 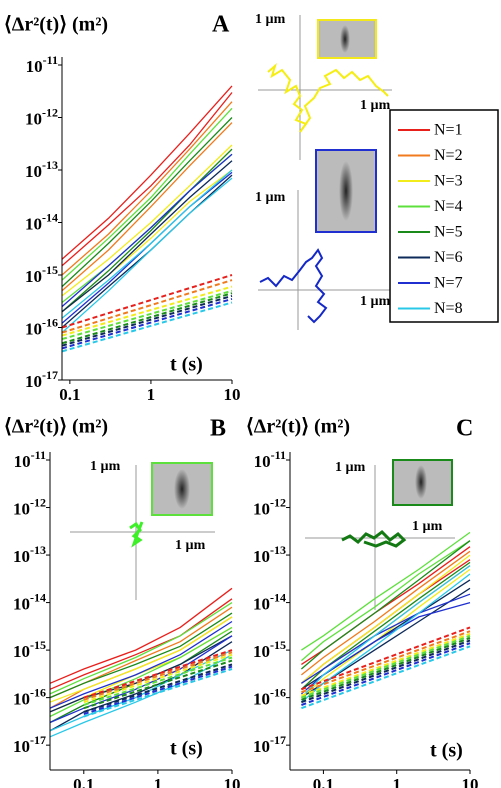 I want to click on panel-letter: B, so click(x=218, y=429).